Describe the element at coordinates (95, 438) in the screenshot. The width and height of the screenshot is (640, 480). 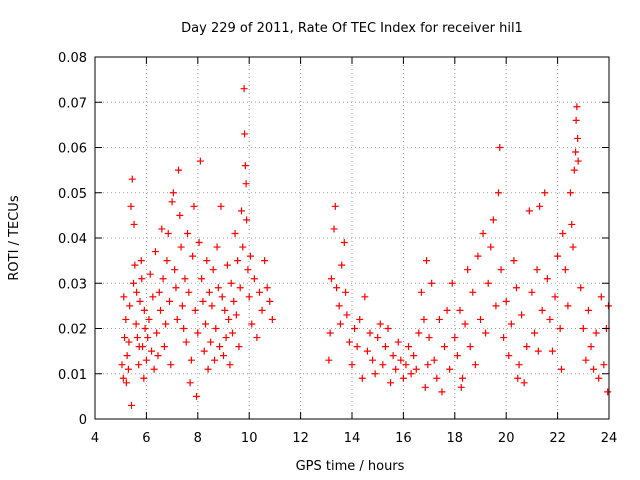
I see `x-tick-label: 4` at that location.